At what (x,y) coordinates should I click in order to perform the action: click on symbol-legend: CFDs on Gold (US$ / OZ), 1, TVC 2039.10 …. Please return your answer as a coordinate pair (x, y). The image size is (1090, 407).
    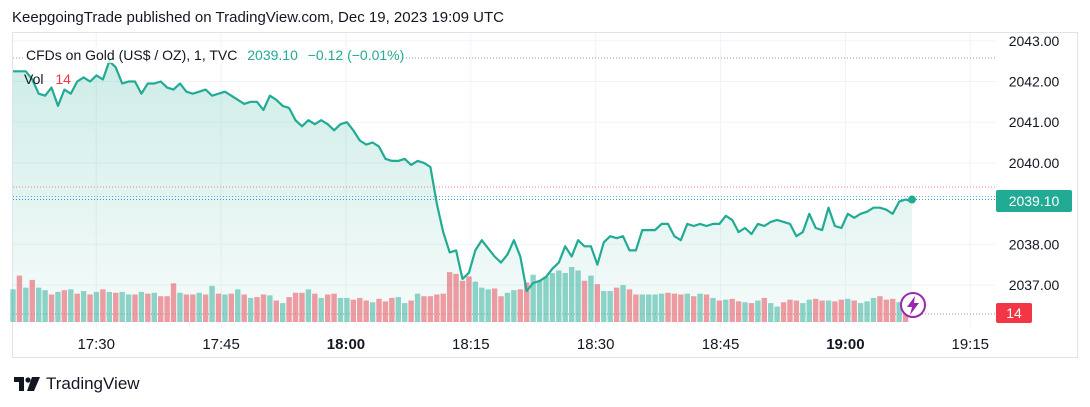
    Looking at the image, I should click on (215, 55).